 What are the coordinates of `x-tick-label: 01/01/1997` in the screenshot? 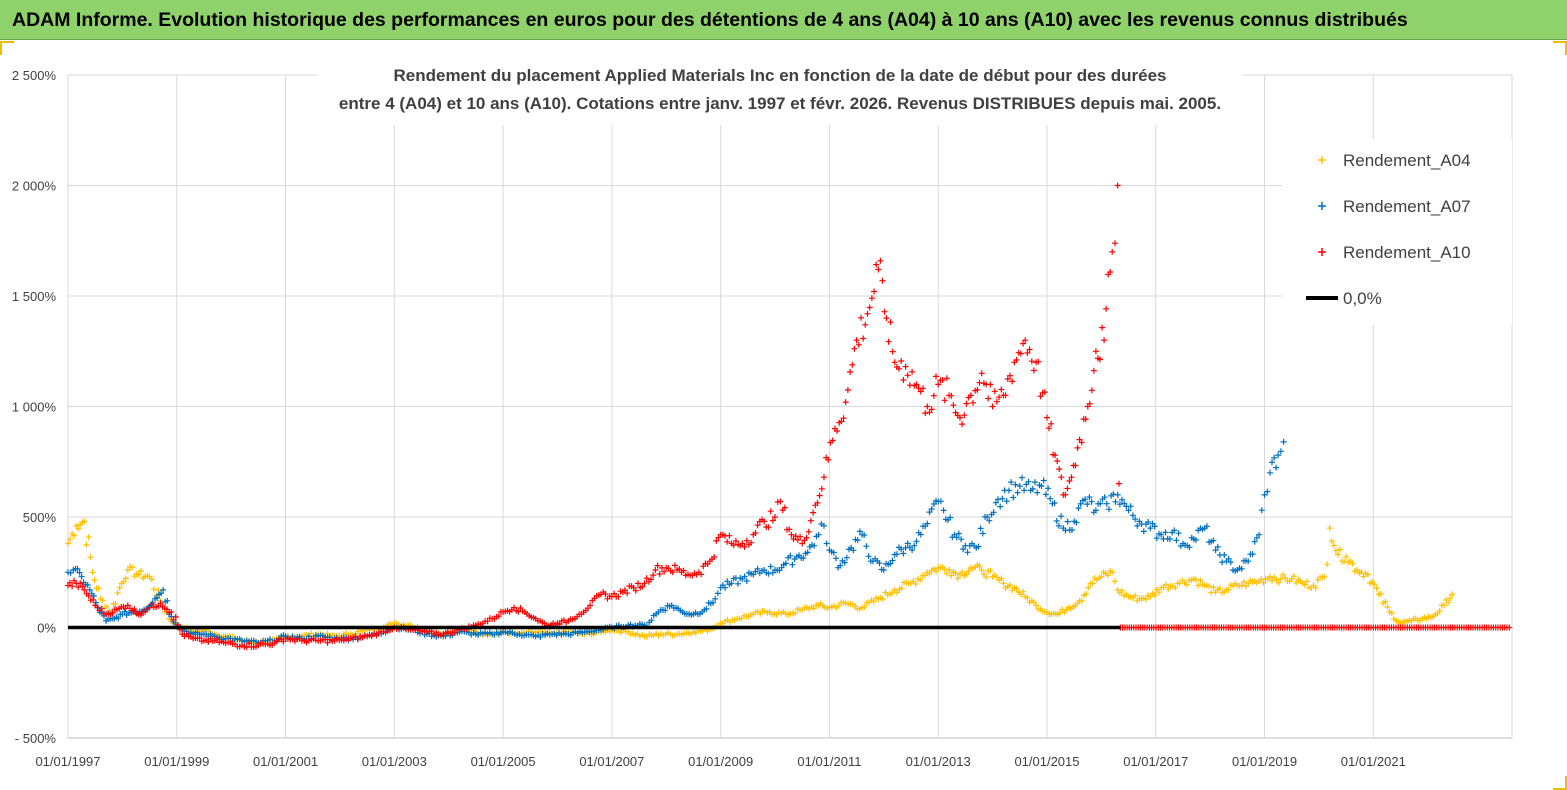 It's located at (67, 761).